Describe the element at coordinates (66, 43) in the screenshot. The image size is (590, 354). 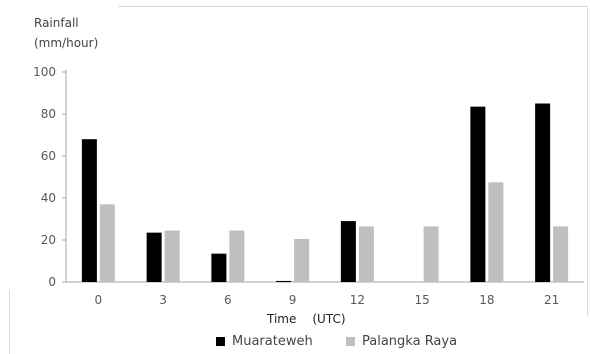
I see `y-axis-unit-label: (mm/hour)` at that location.